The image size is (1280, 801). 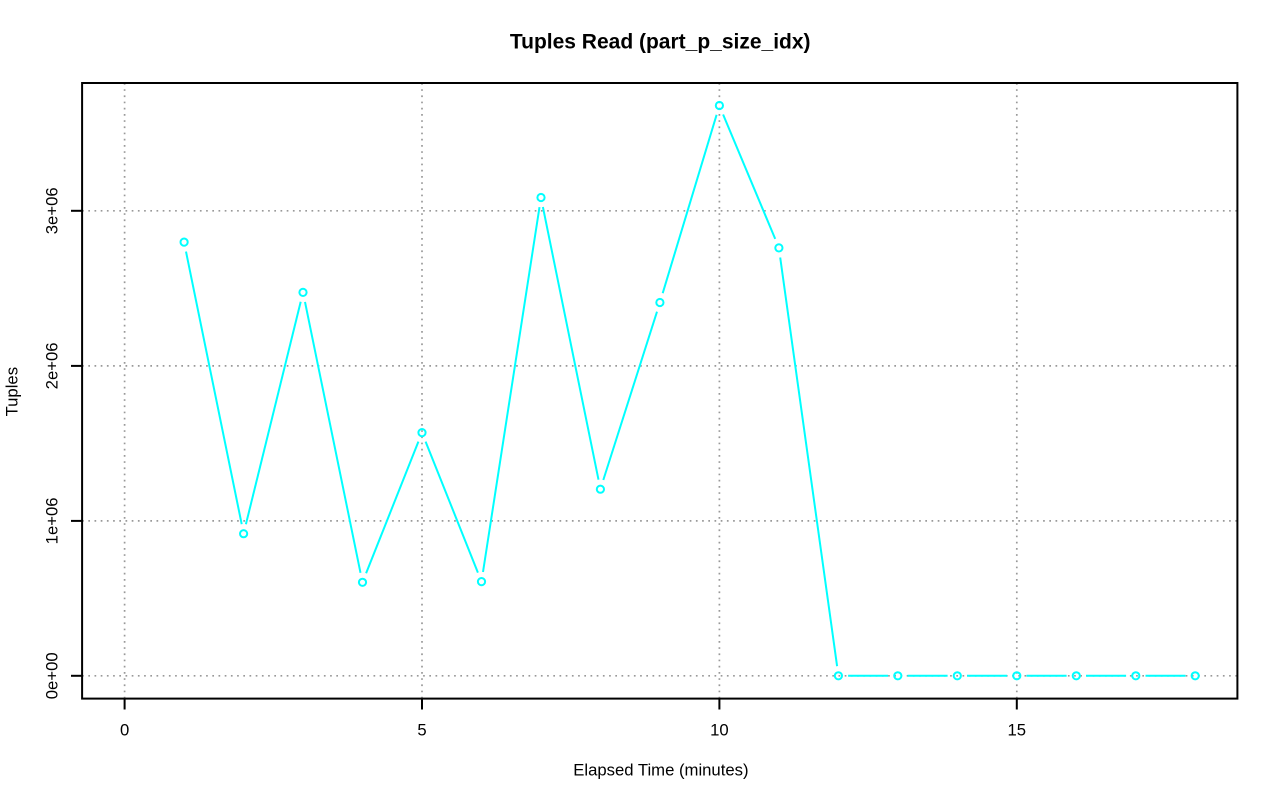 I want to click on svg-text: 2e+06, so click(x=51, y=365).